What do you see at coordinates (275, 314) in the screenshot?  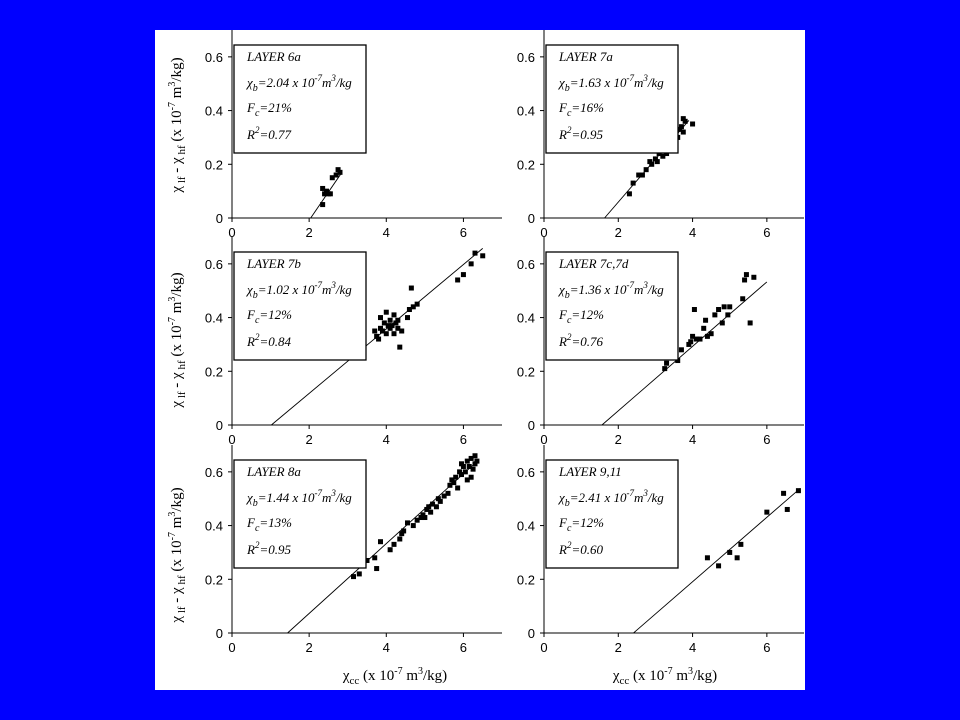 I see `fc-value: =12%` at bounding box center [275, 314].